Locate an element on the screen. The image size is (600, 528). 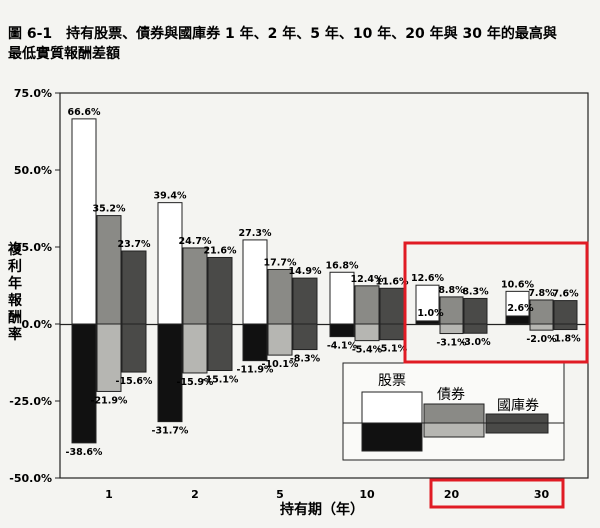
bar-max-s2-c0 is located at coordinates (134, 287).